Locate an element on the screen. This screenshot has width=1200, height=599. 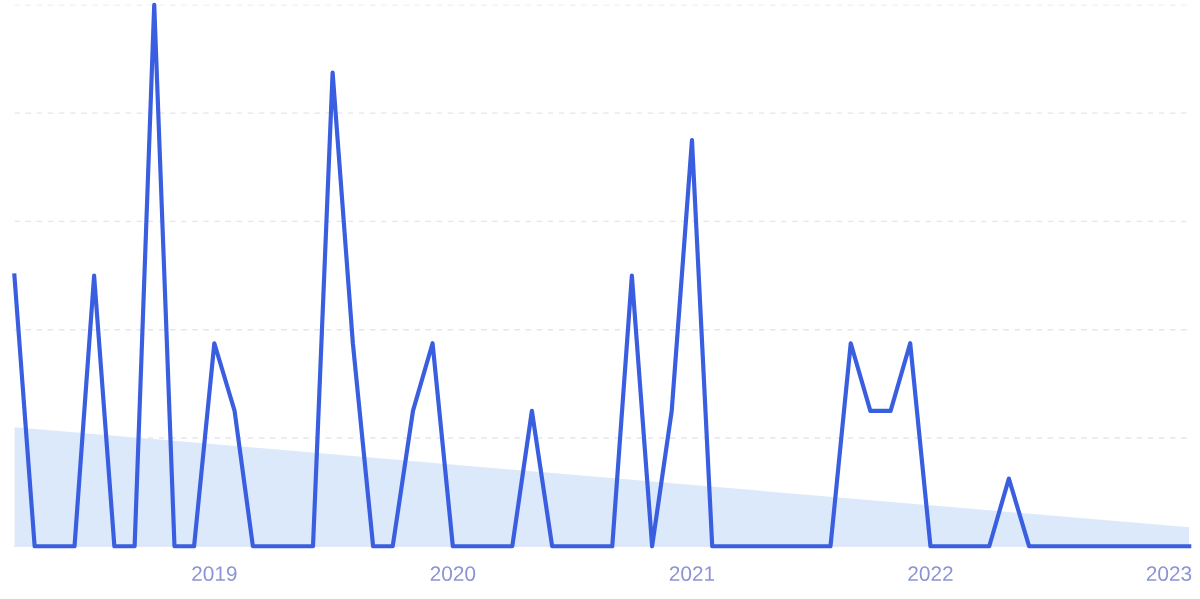
x-tick-label: 2019 is located at coordinates (214, 574).